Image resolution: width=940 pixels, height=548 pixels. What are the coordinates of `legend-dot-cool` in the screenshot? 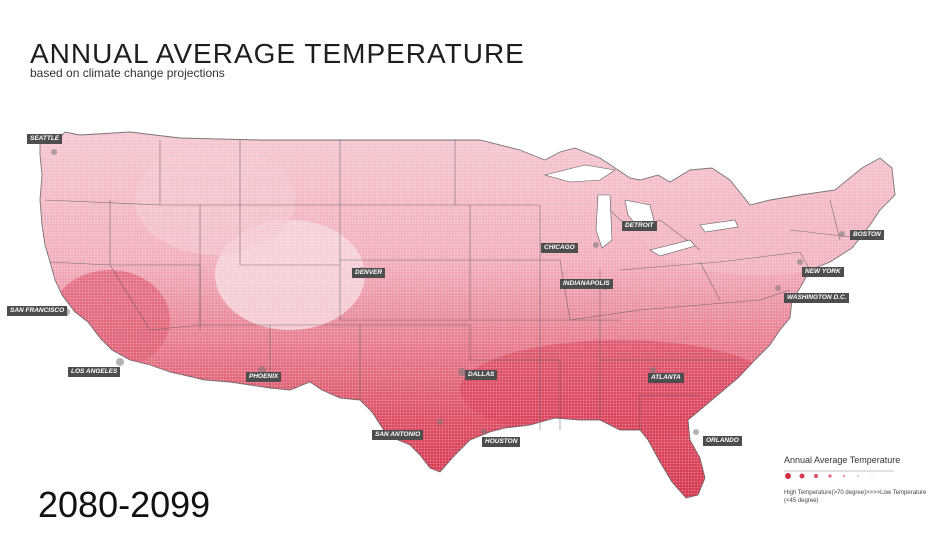 It's located at (844, 476).